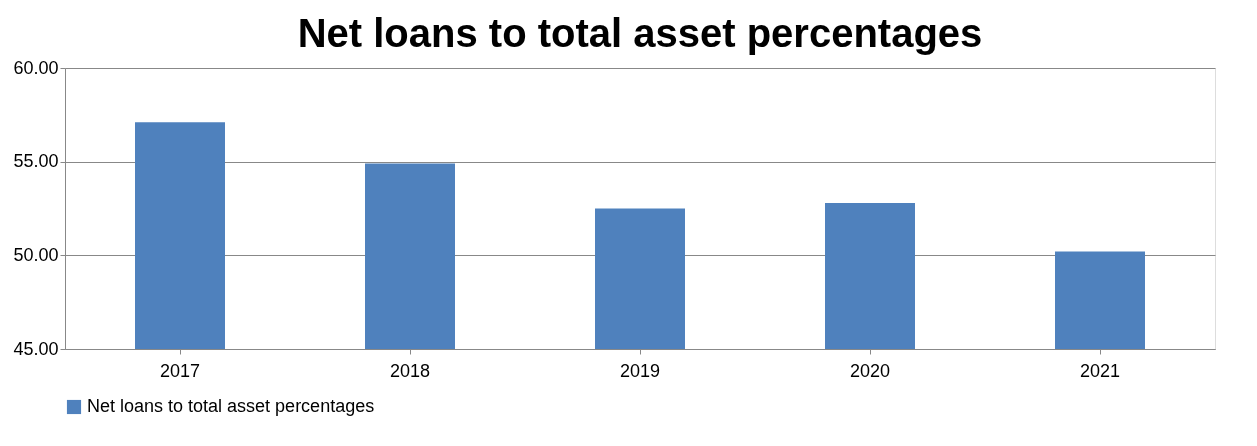 Image resolution: width=1257 pixels, height=446 pixels. Describe the element at coordinates (410, 370) in the screenshot. I see `x-tick-label: 2018` at that location.